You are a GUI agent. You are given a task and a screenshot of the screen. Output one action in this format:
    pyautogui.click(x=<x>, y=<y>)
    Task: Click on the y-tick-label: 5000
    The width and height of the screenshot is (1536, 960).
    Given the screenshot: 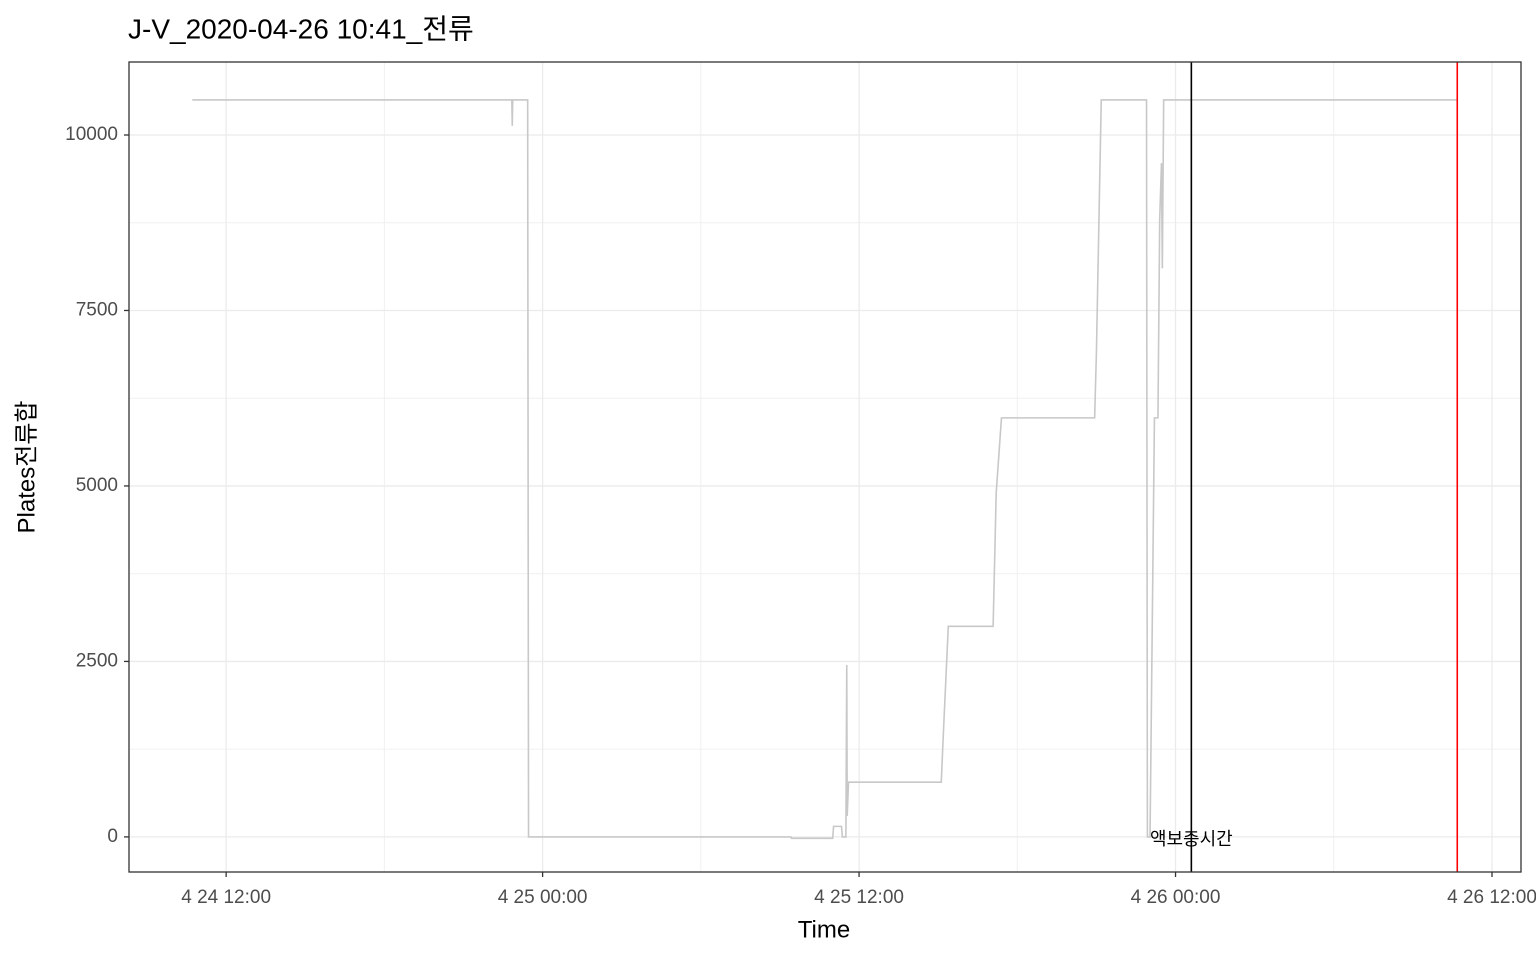 What is the action you would take?
    pyautogui.click(x=97, y=485)
    